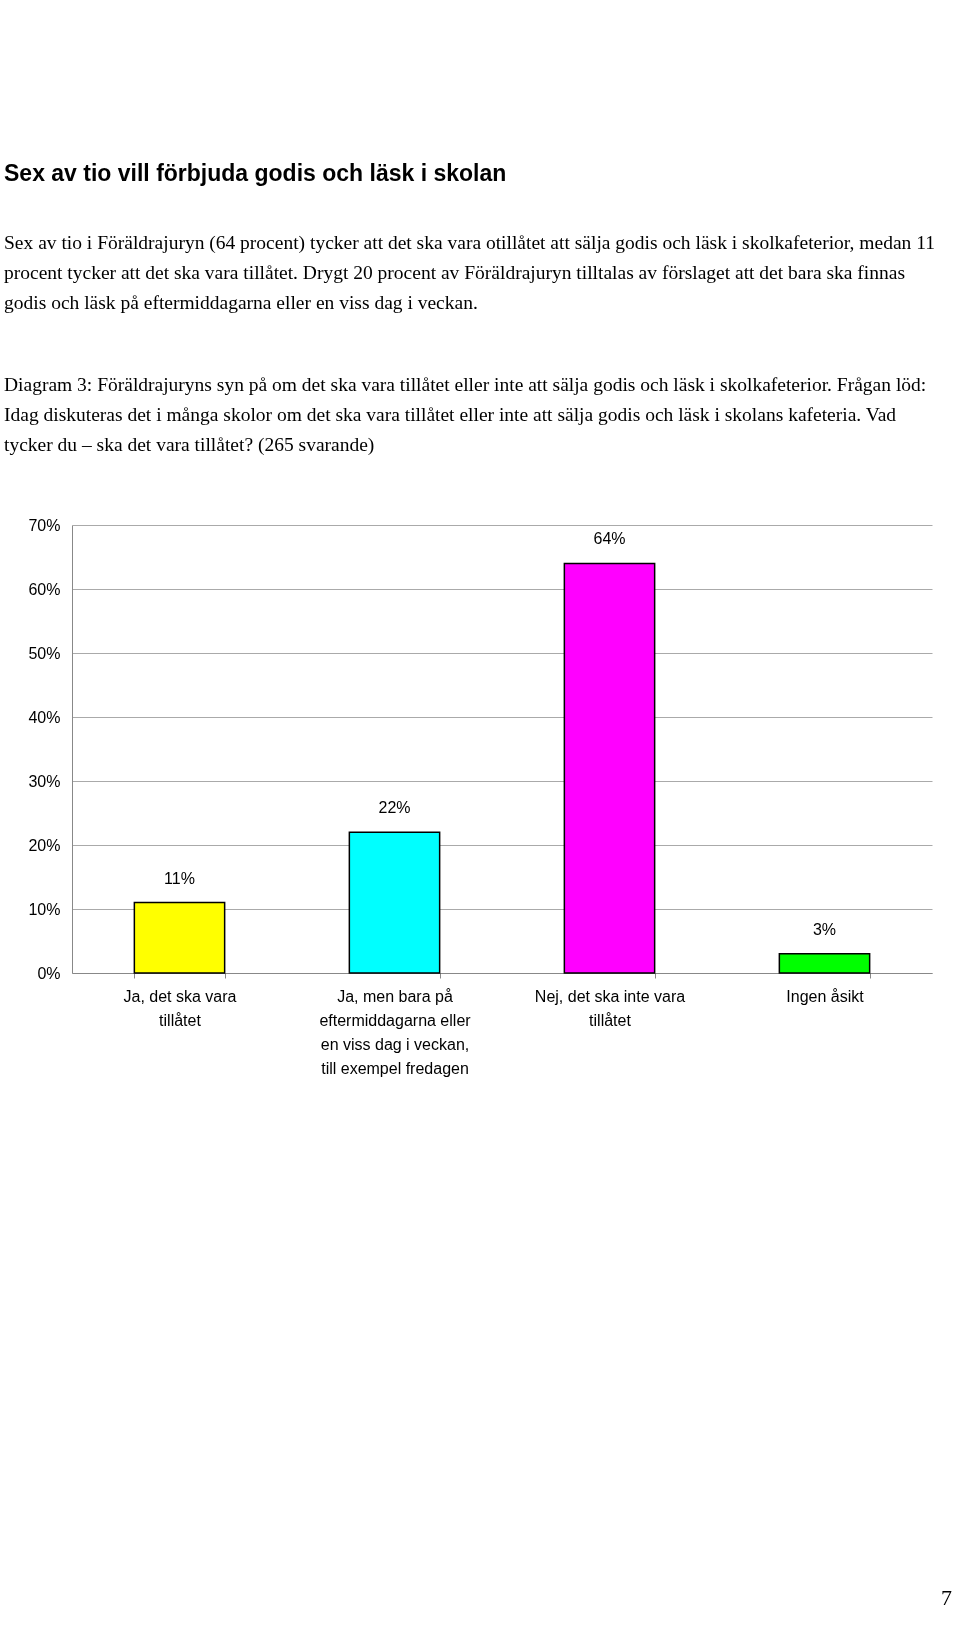  What do you see at coordinates (180, 1008) in the screenshot?
I see `x-tick-label: Ja, det ska vara tillåtet` at bounding box center [180, 1008].